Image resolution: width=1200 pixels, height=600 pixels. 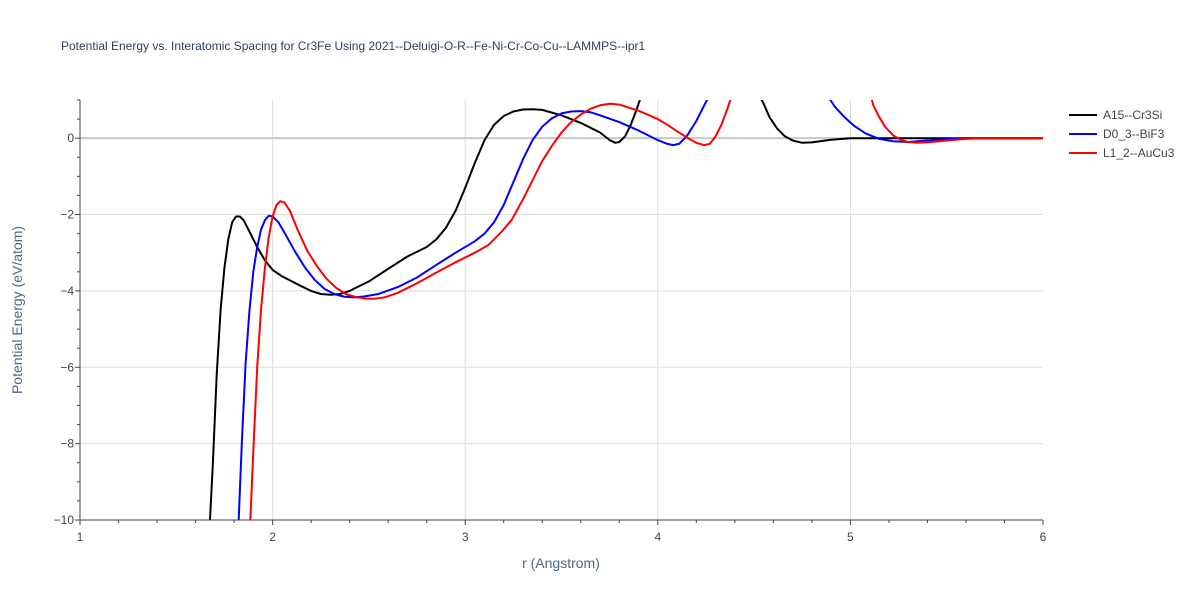 I want to click on x-tick-label: 5, so click(x=850, y=537).